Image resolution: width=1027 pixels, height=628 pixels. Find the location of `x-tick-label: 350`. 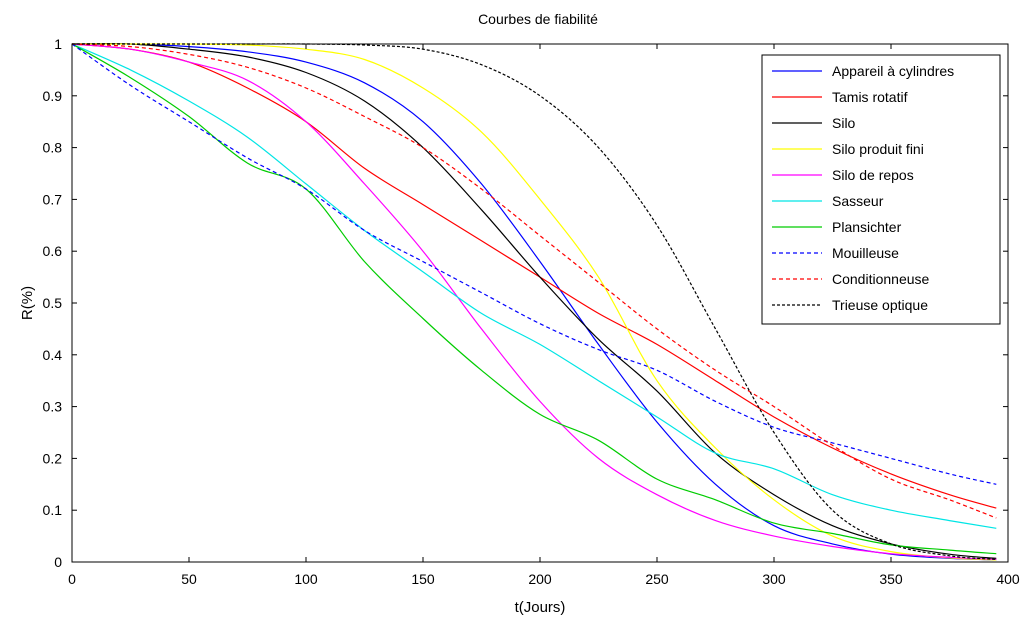

x-tick-label: 350 is located at coordinates (891, 579).